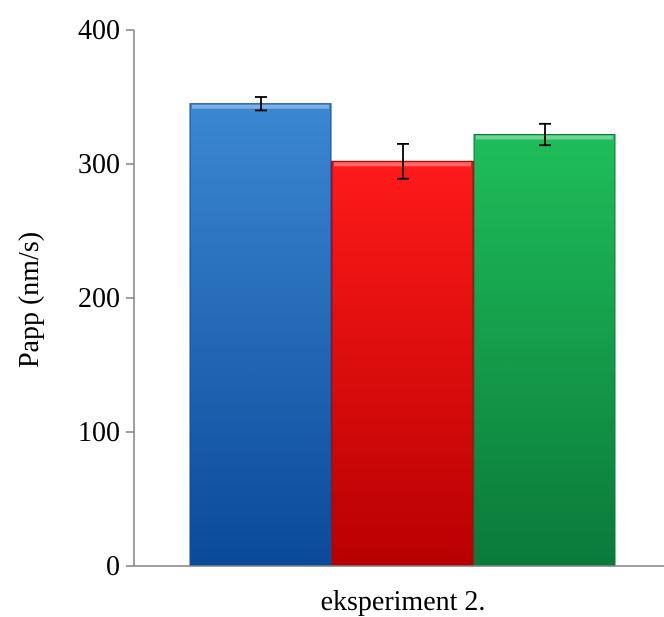 The width and height of the screenshot is (664, 617). I want to click on error-bars, so click(403, 138).